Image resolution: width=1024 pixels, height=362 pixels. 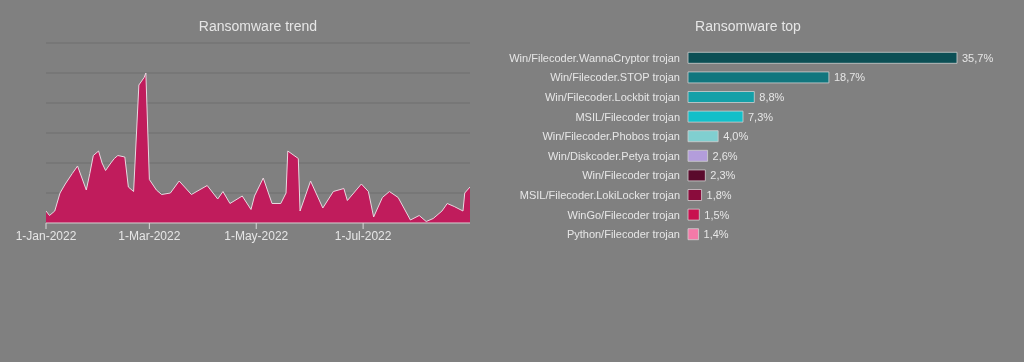 What do you see at coordinates (723, 175) in the screenshot?
I see `data-label: 2,3%` at bounding box center [723, 175].